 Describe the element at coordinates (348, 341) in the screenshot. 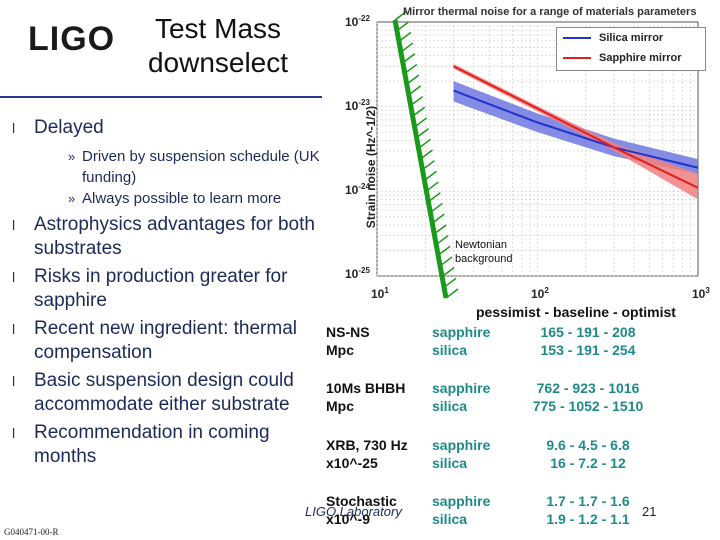

I see `source-cell: NS-NS Mpc` at that location.